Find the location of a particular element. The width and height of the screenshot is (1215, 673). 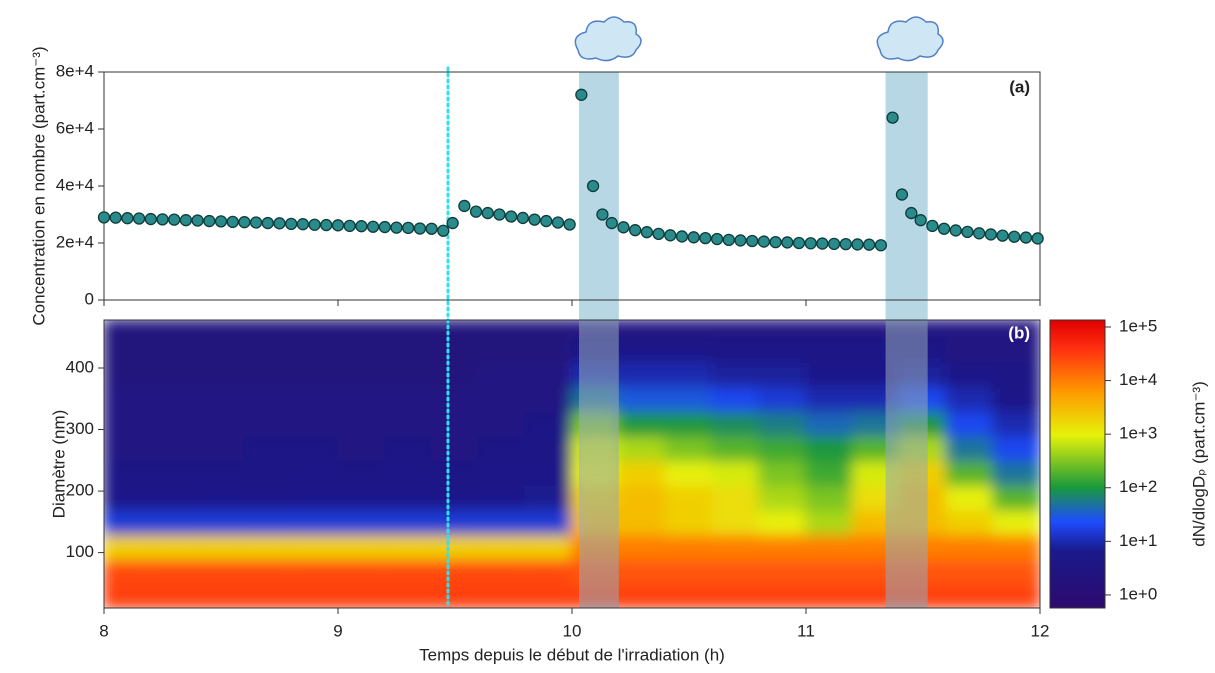

colorbar-tick-label: 1e+5 is located at coordinates (1138, 325).